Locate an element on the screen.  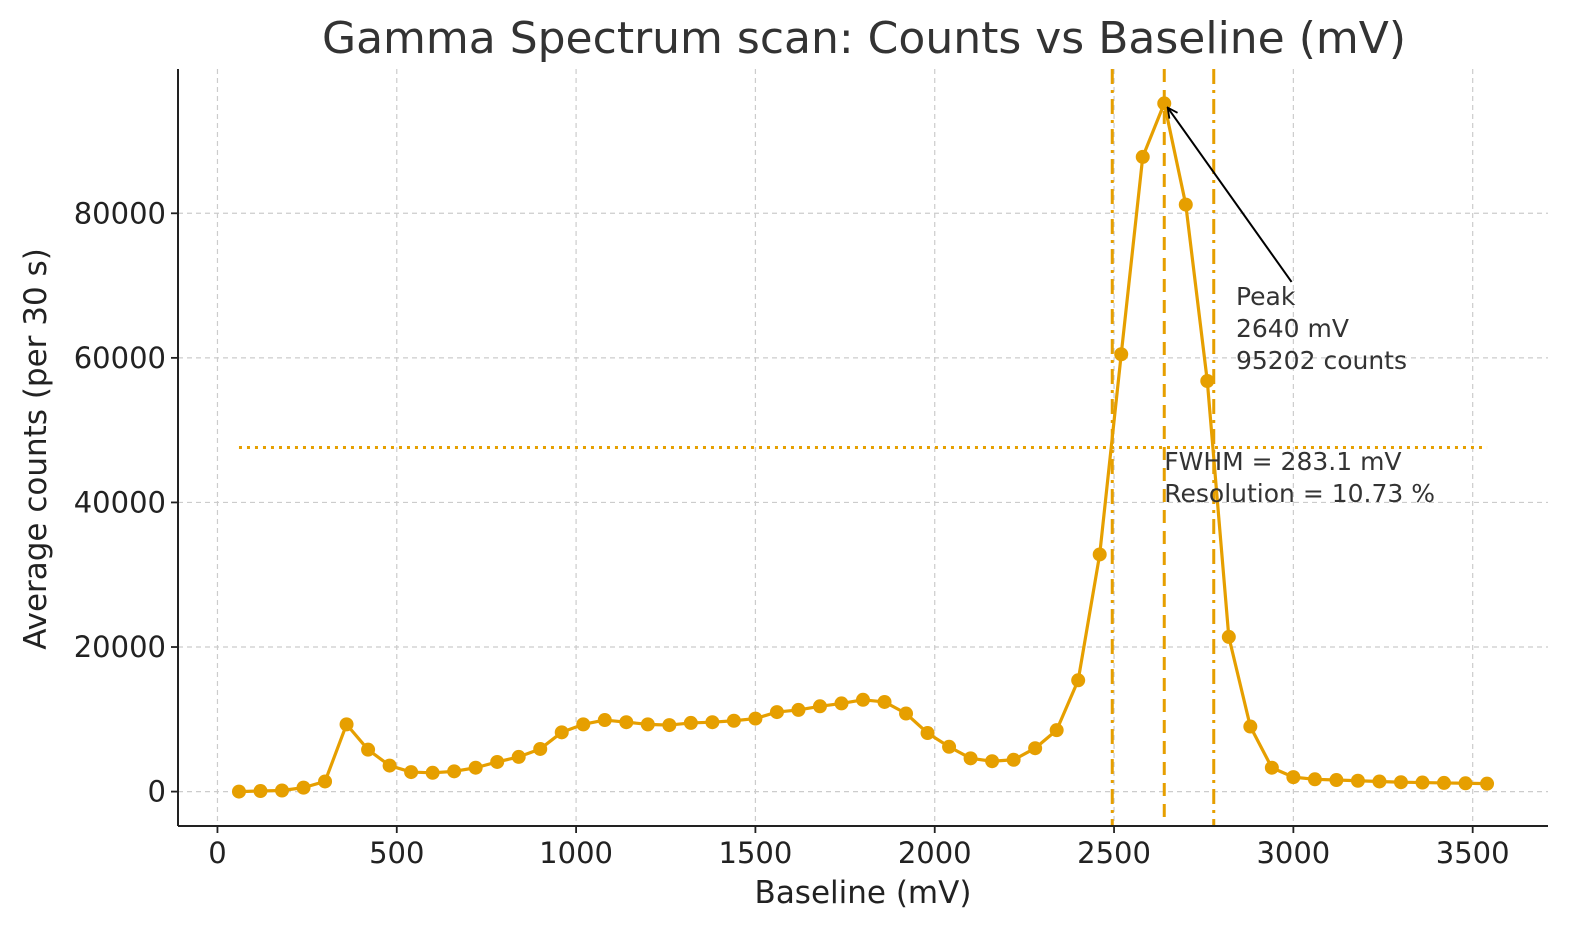
peak-arrow is located at coordinates (1230, 195).